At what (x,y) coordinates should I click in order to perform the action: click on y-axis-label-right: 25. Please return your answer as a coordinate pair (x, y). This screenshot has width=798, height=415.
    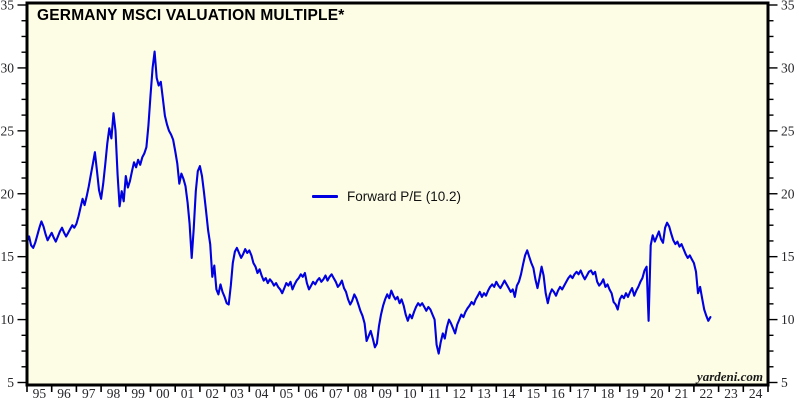
    Looking at the image, I should click on (788, 130).